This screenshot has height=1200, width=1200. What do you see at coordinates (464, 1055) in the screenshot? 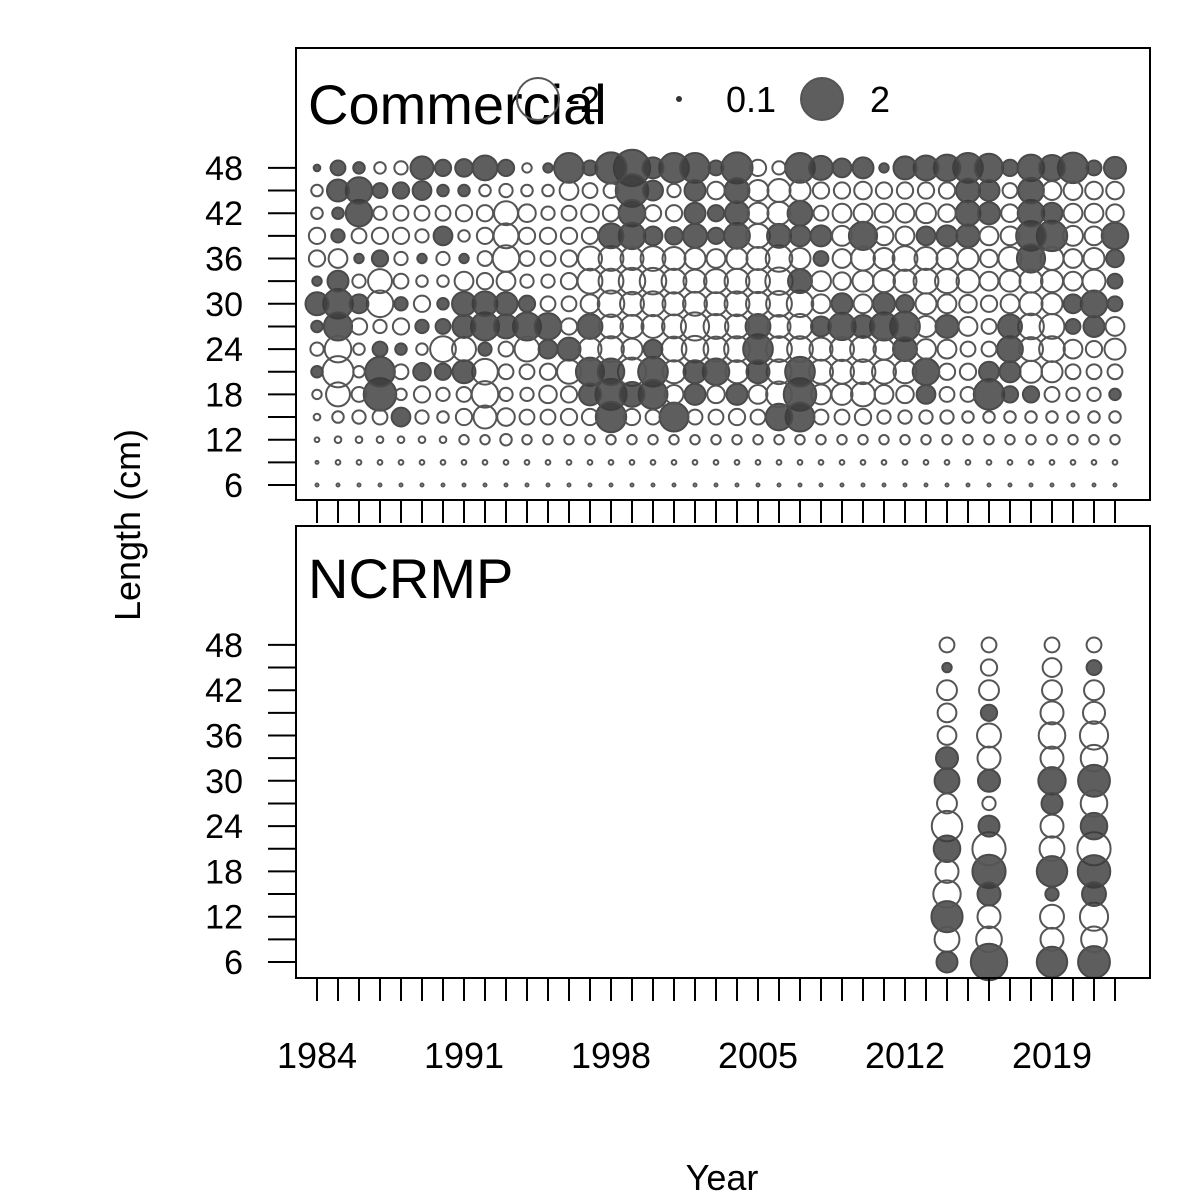
I see `x-tick-label: 1991` at bounding box center [464, 1055].